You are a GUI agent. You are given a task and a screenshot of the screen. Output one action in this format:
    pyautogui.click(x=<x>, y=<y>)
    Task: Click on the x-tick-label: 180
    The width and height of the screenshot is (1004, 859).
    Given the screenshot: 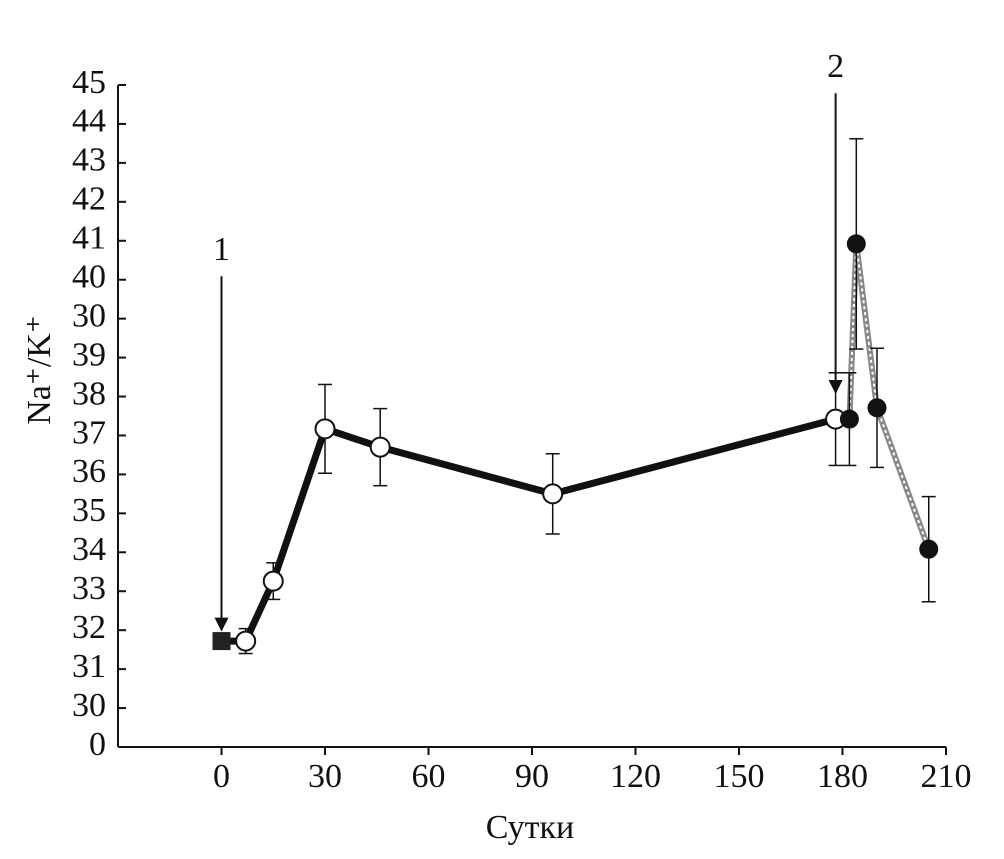 What is the action you would take?
    pyautogui.click(x=842, y=776)
    